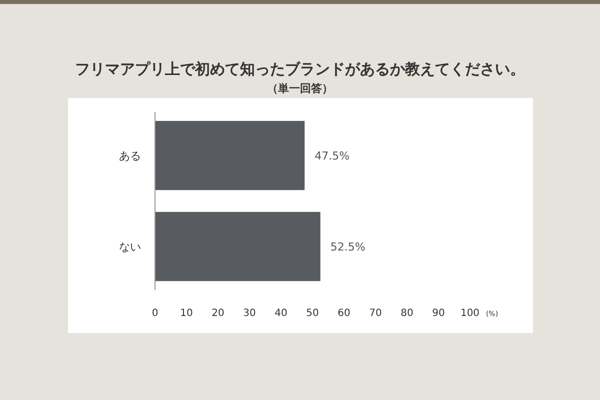  What do you see at coordinates (249, 313) in the screenshot?
I see `x-tick-label: 30` at bounding box center [249, 313].